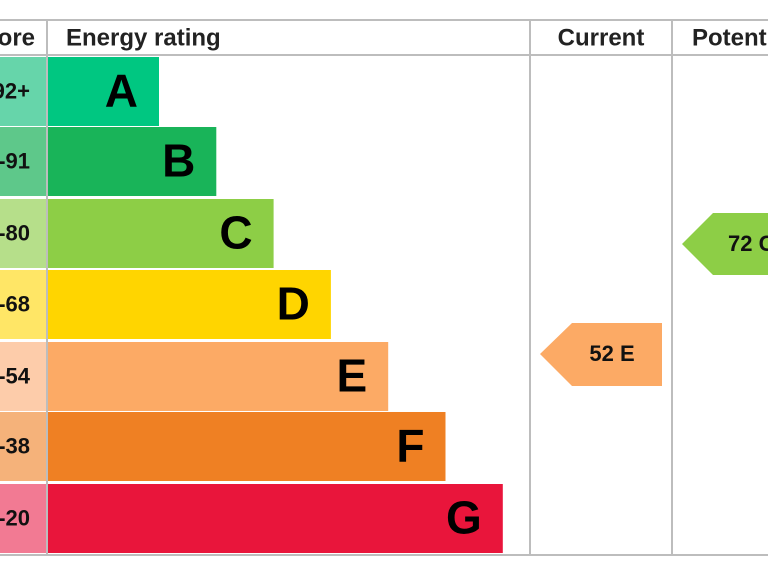  Describe the element at coordinates (17, 37) in the screenshot. I see `score-header: Score` at that location.